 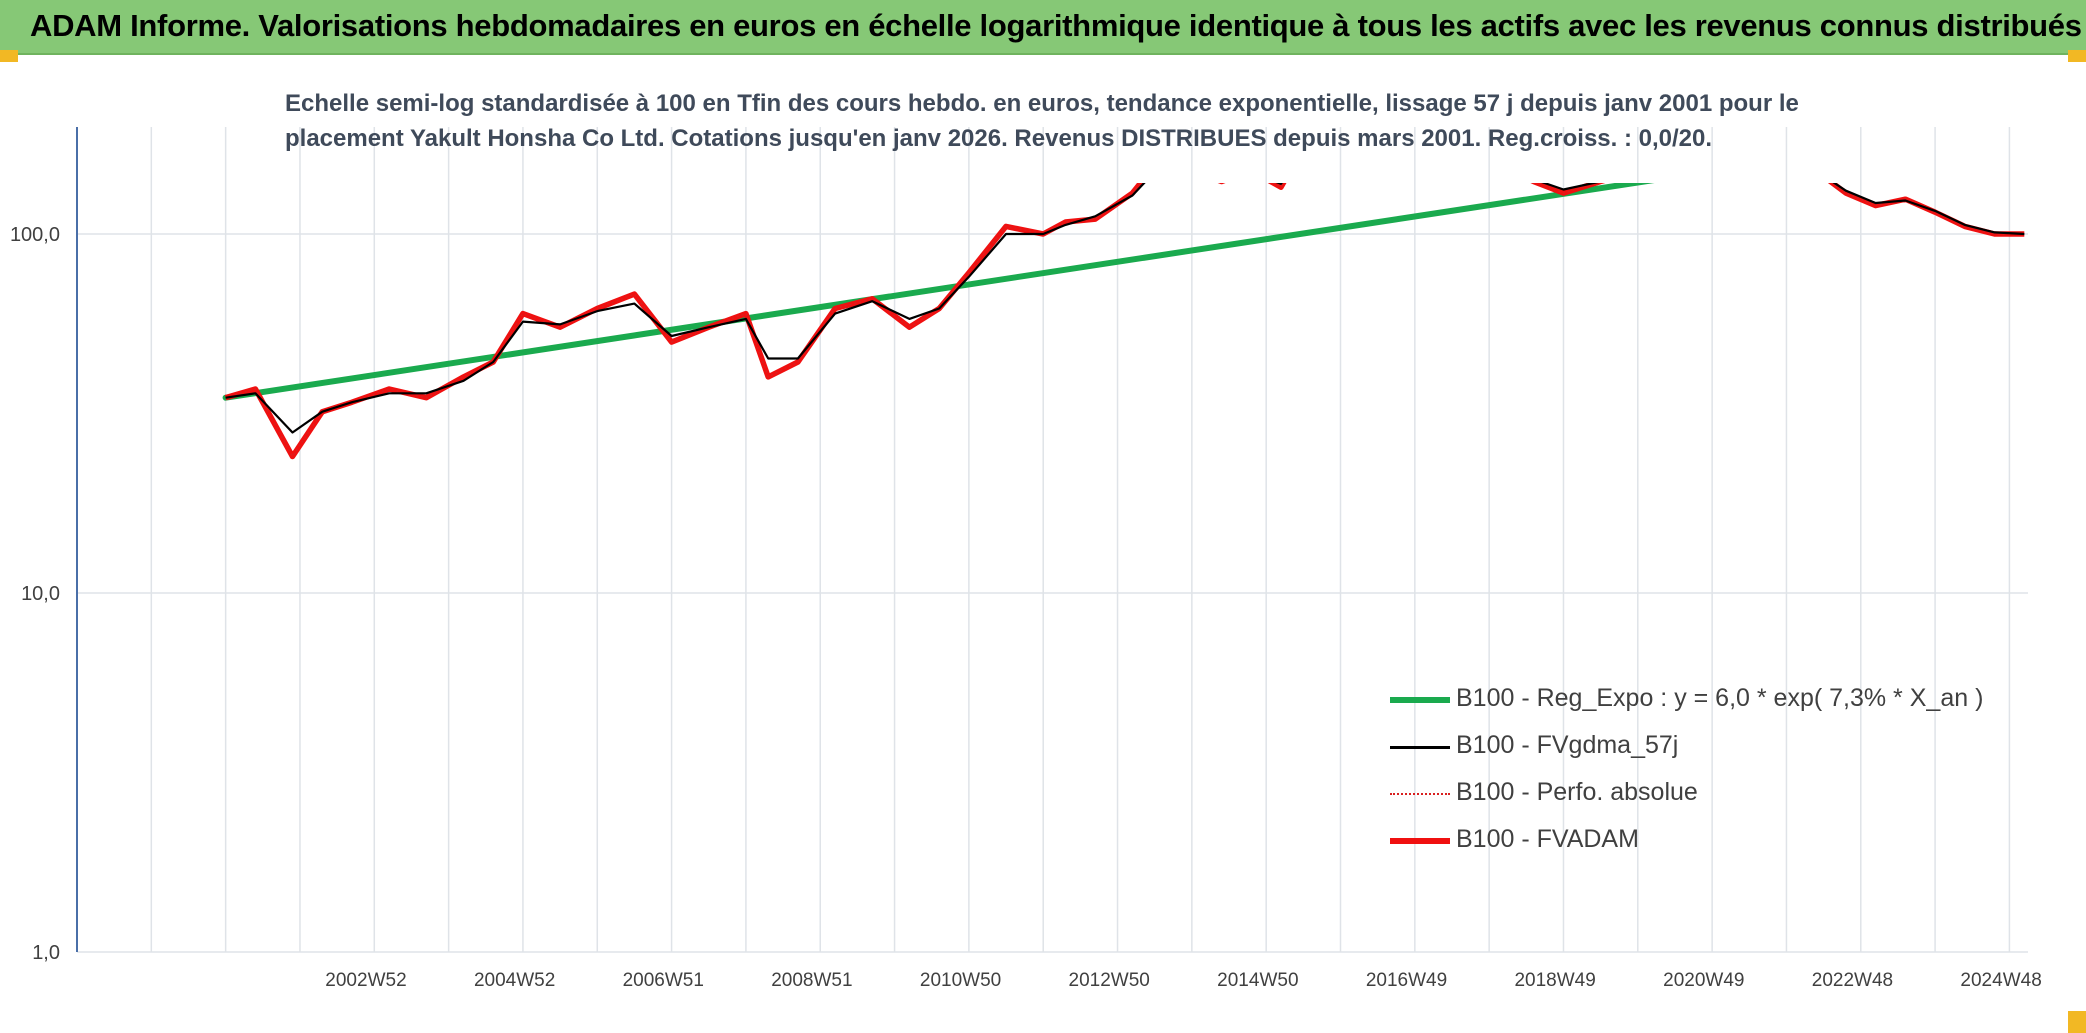 I want to click on legend-swatch-fvadam, so click(x=1420, y=841).